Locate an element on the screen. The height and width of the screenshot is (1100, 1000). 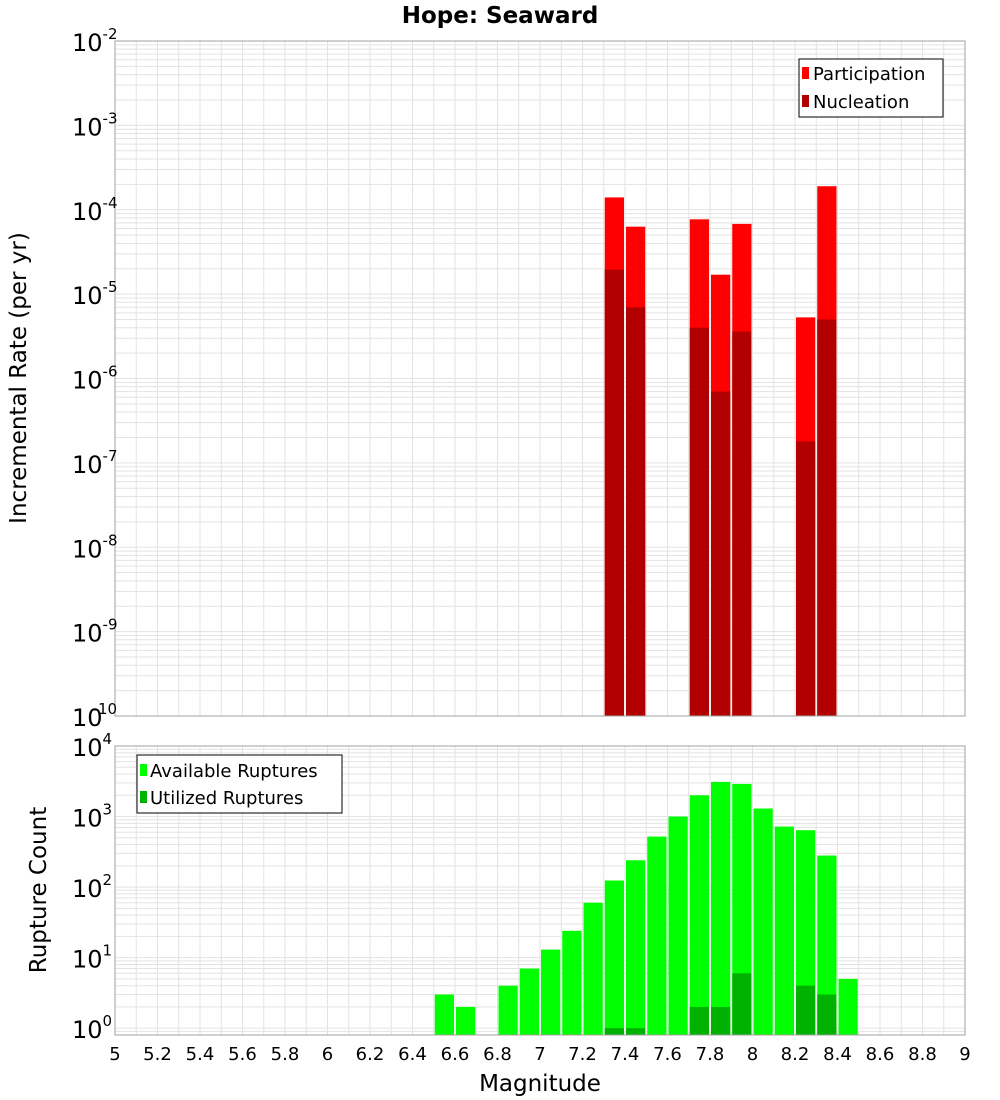
count-y-axis-title: Rupture Count is located at coordinates (39, 890).